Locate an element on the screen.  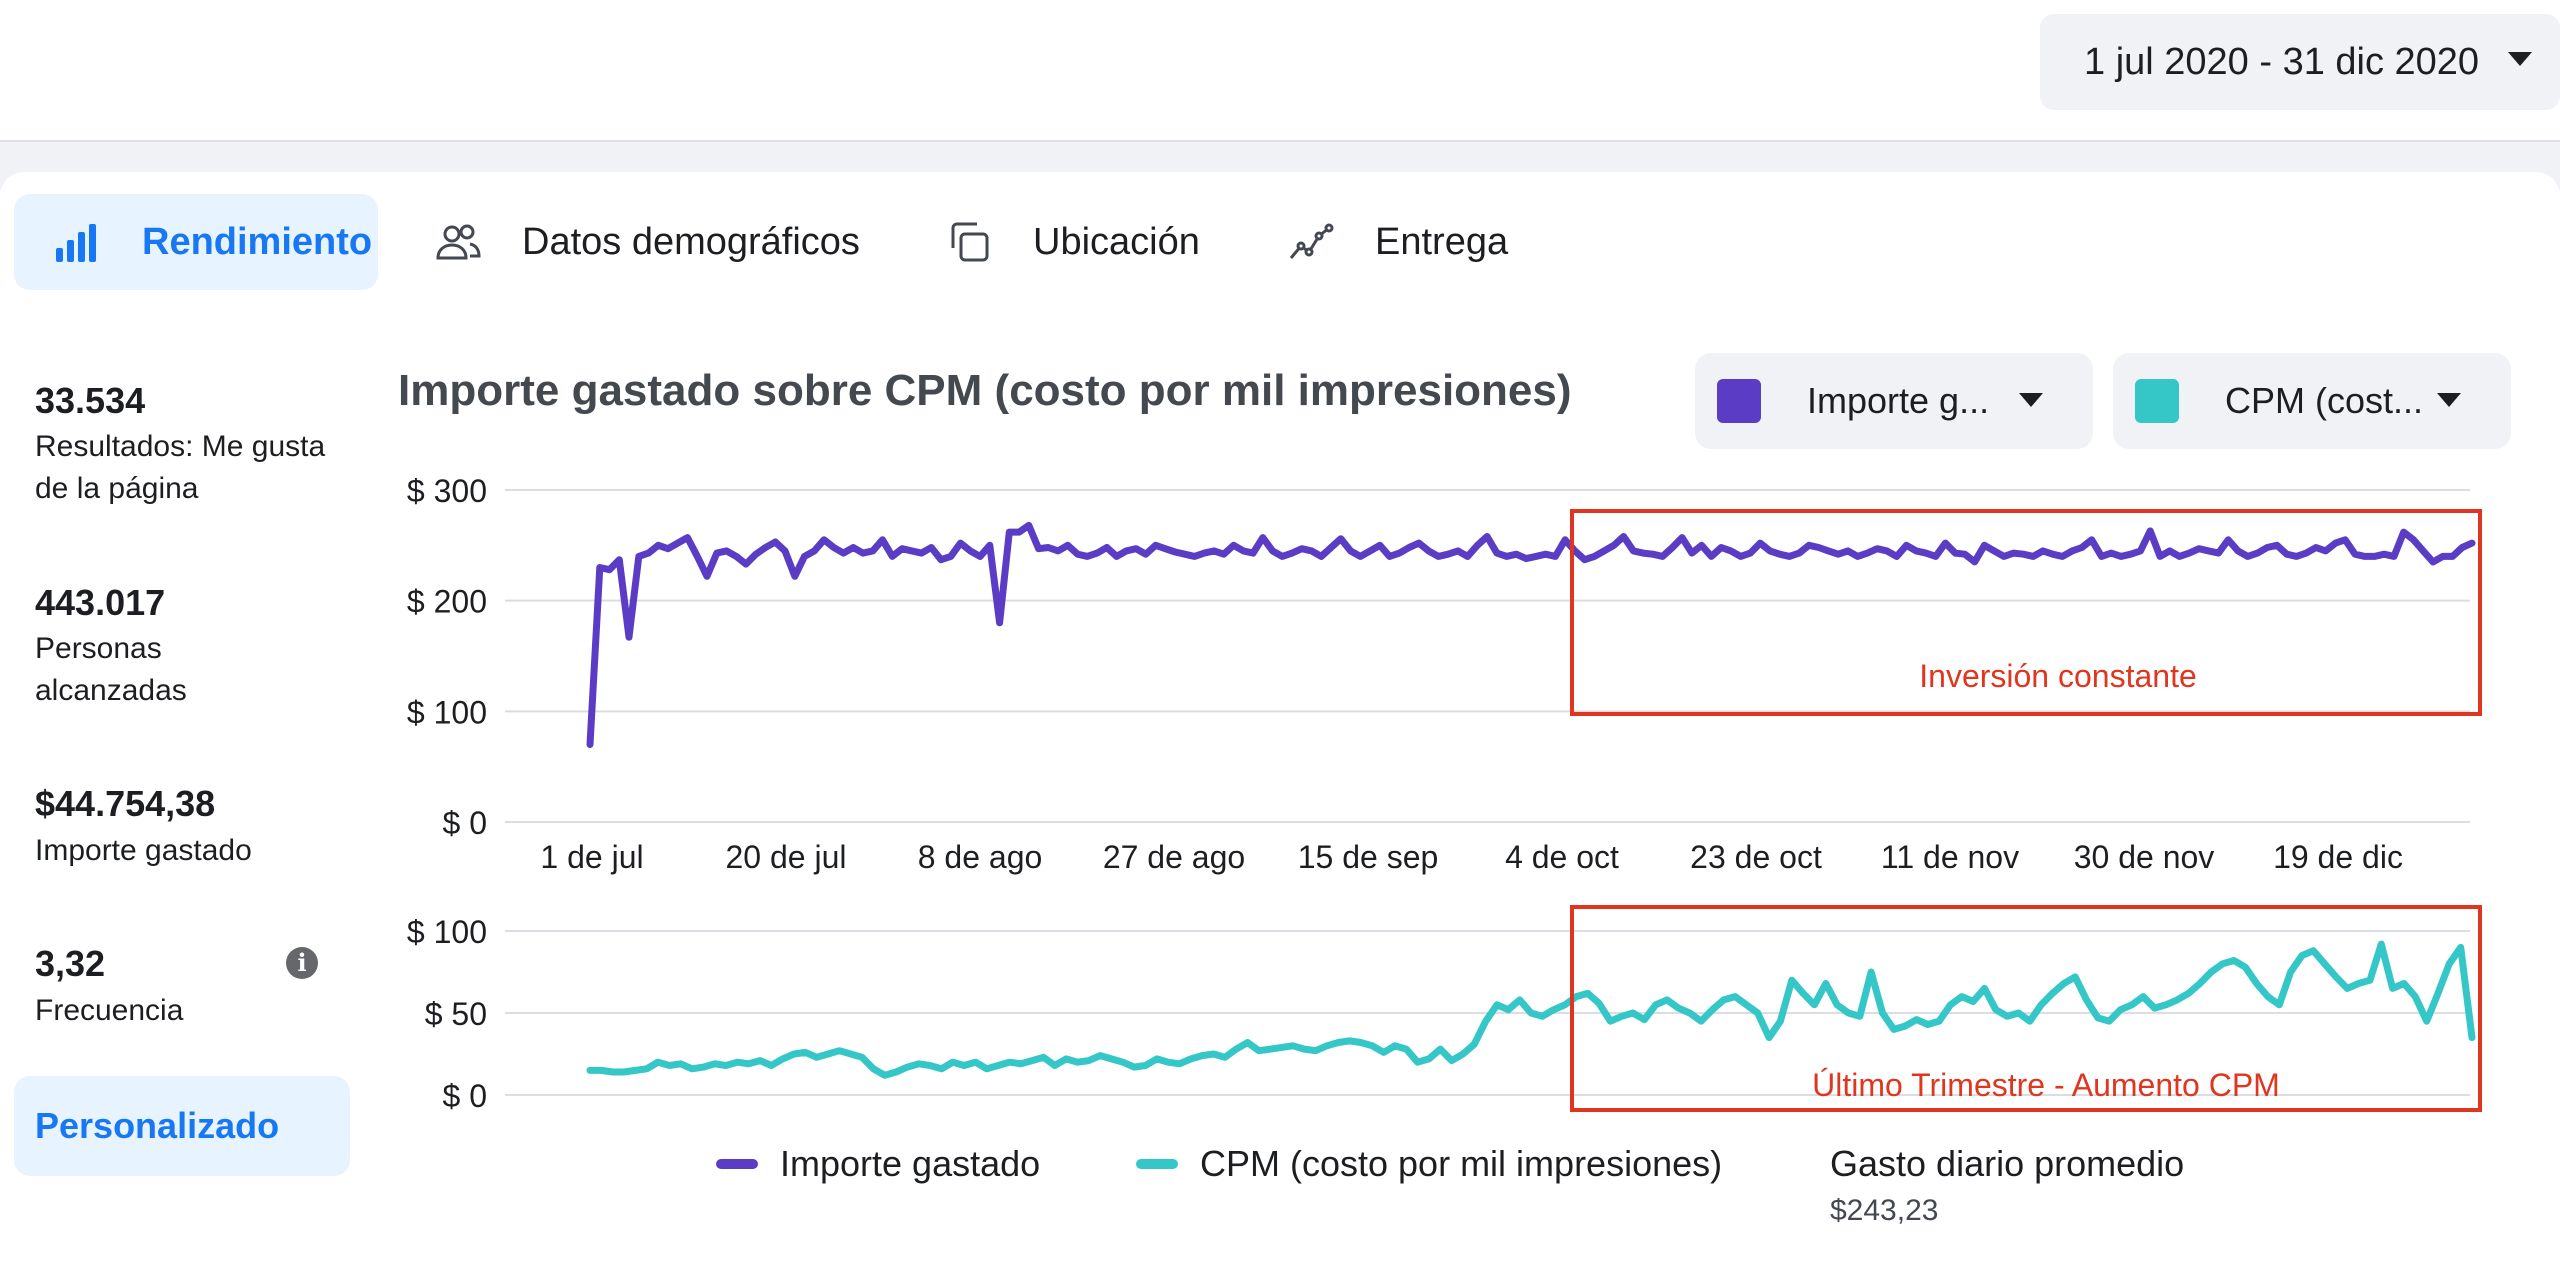
y-tick-label: $ 300 is located at coordinates (447, 491).